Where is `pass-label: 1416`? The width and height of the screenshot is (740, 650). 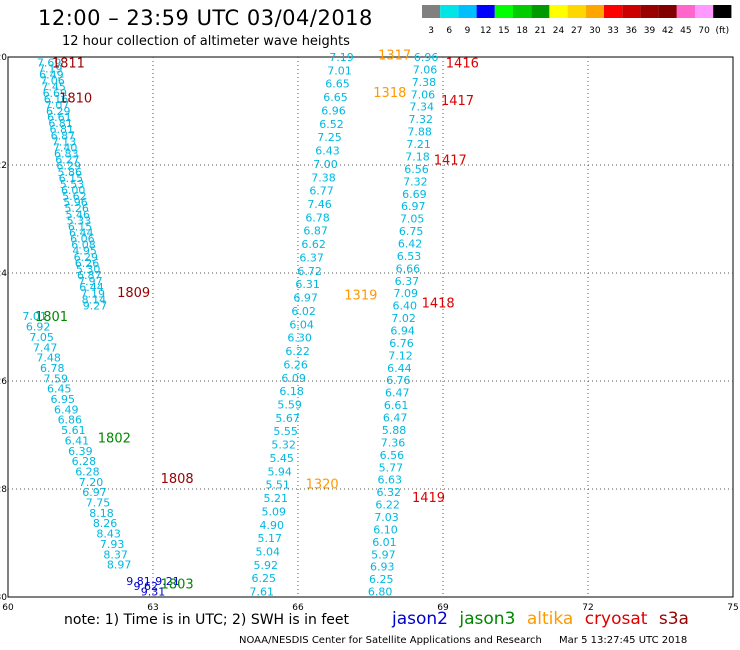
pass-label: 1416 is located at coordinates (462, 63).